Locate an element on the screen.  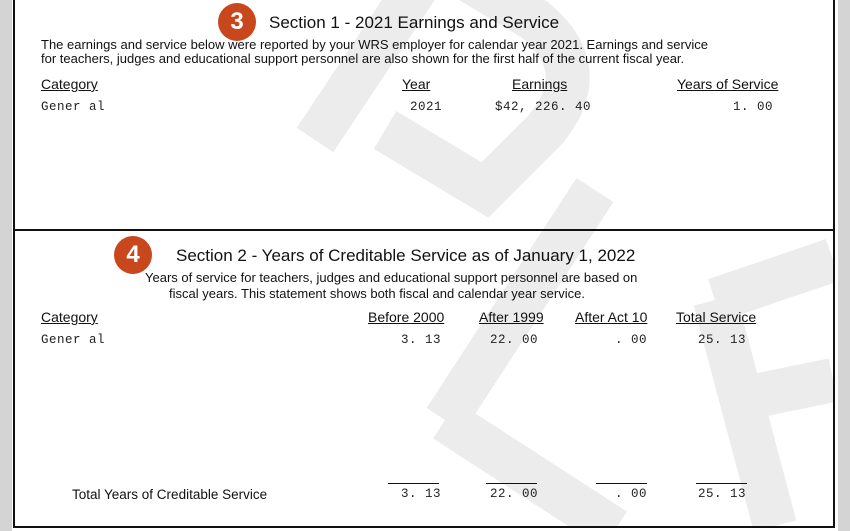
s1-header-years-of-service: Years of Service is located at coordinates (728, 84).